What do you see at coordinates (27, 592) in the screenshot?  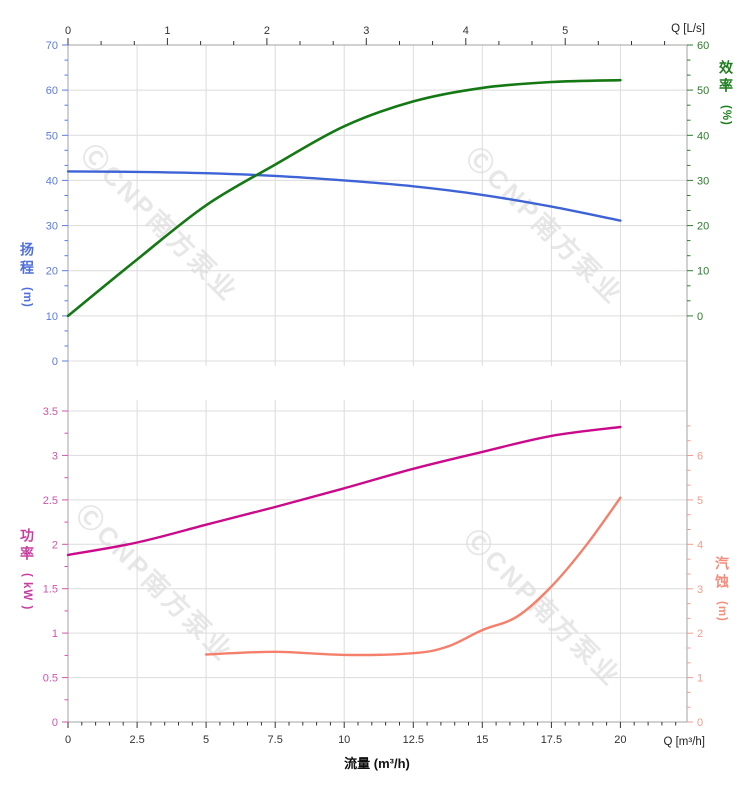 I see `power-axis-unit: ( kW )` at bounding box center [27, 592].